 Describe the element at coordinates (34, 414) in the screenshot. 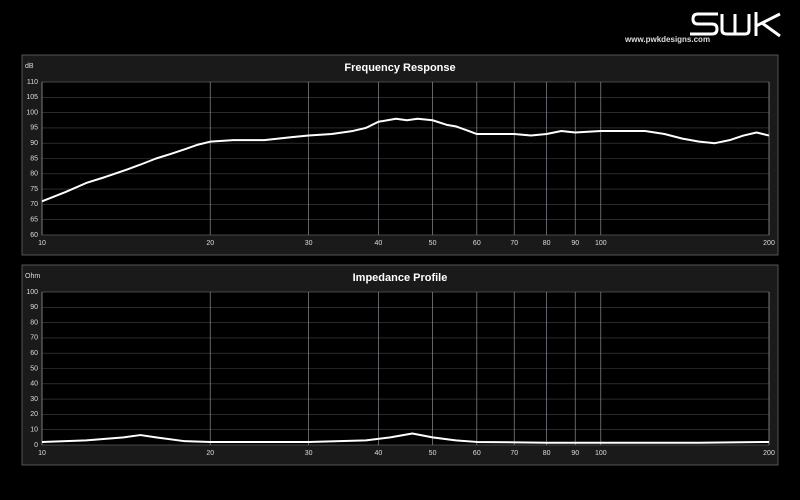

I see `y-tick-label: 20` at that location.